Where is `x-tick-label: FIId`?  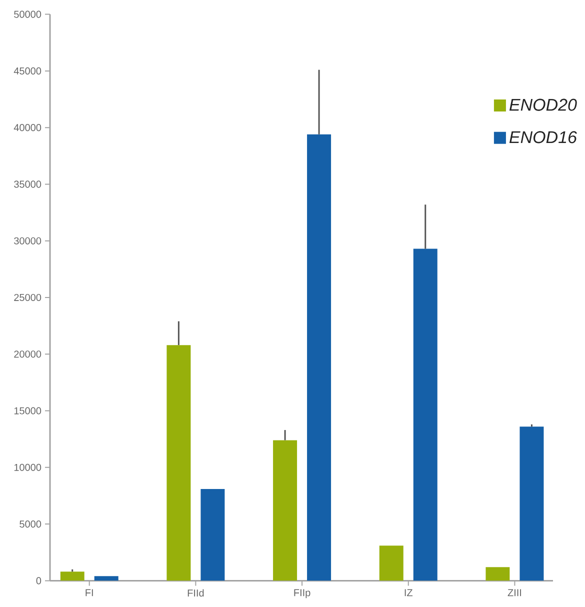
x-tick-label: FIId is located at coordinates (196, 593).